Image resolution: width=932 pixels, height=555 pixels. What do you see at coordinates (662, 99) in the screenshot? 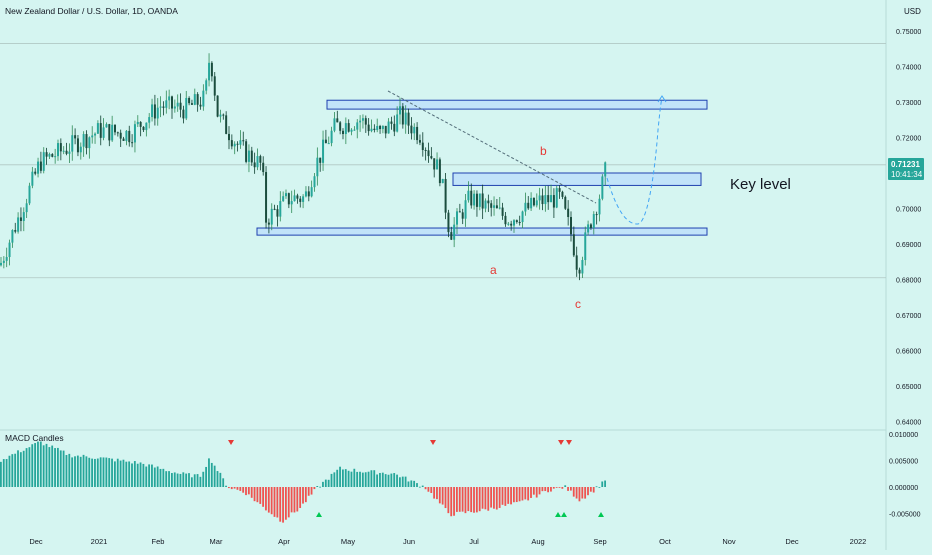
I see `projection-arrow` at bounding box center [662, 99].